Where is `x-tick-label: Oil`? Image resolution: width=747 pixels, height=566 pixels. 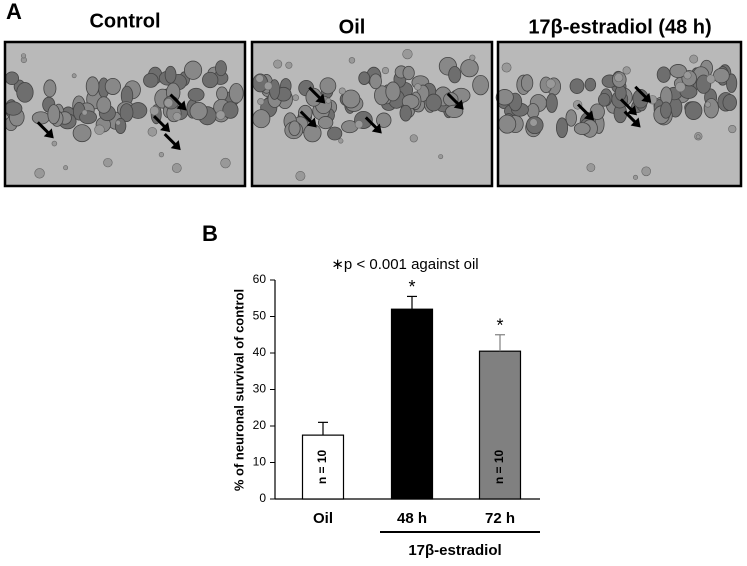 x-tick-label: Oil is located at coordinates (323, 518).